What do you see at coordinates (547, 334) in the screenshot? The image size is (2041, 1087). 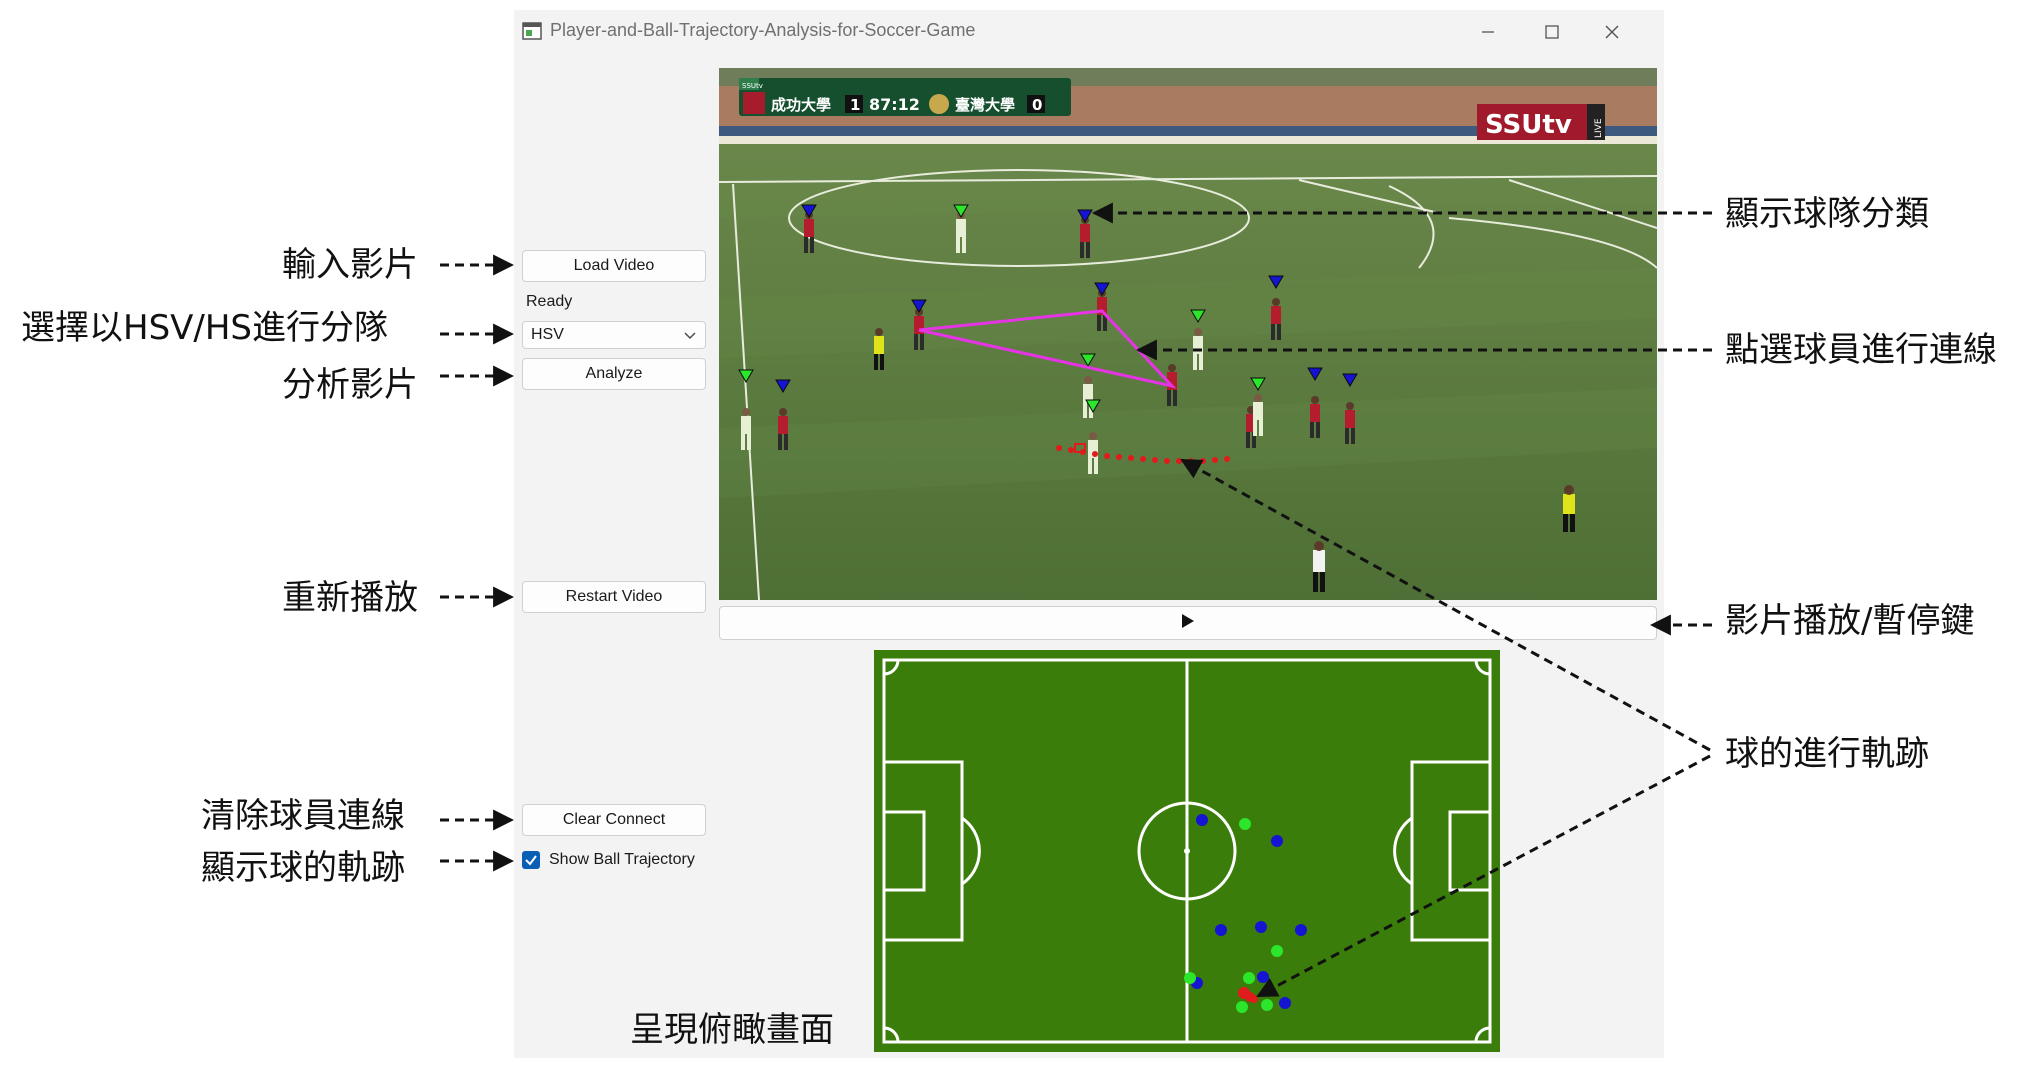 I see `mode-select-value: HSV` at bounding box center [547, 334].